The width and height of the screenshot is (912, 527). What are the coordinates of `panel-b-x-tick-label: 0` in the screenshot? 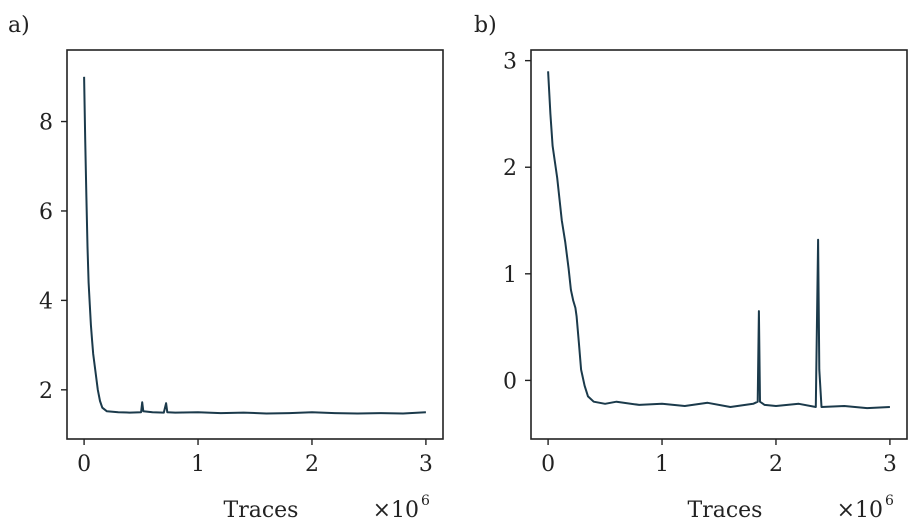 It's located at (548, 464).